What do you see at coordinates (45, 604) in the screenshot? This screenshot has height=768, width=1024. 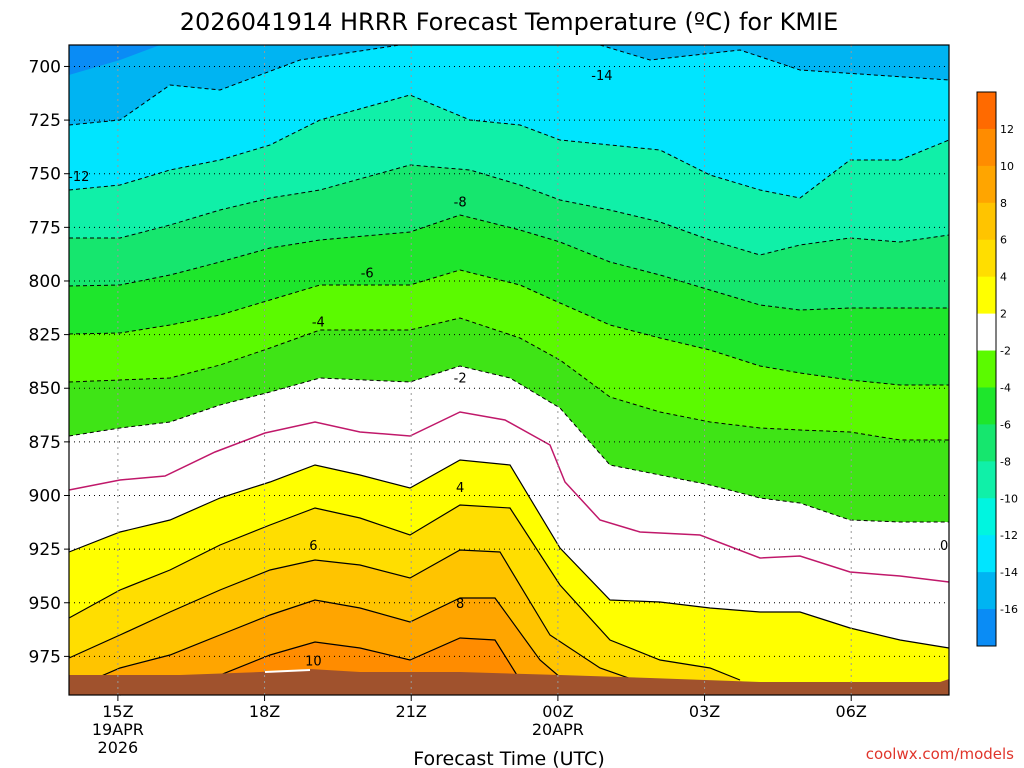 I see `y-tick-label: 950` at bounding box center [45, 604].